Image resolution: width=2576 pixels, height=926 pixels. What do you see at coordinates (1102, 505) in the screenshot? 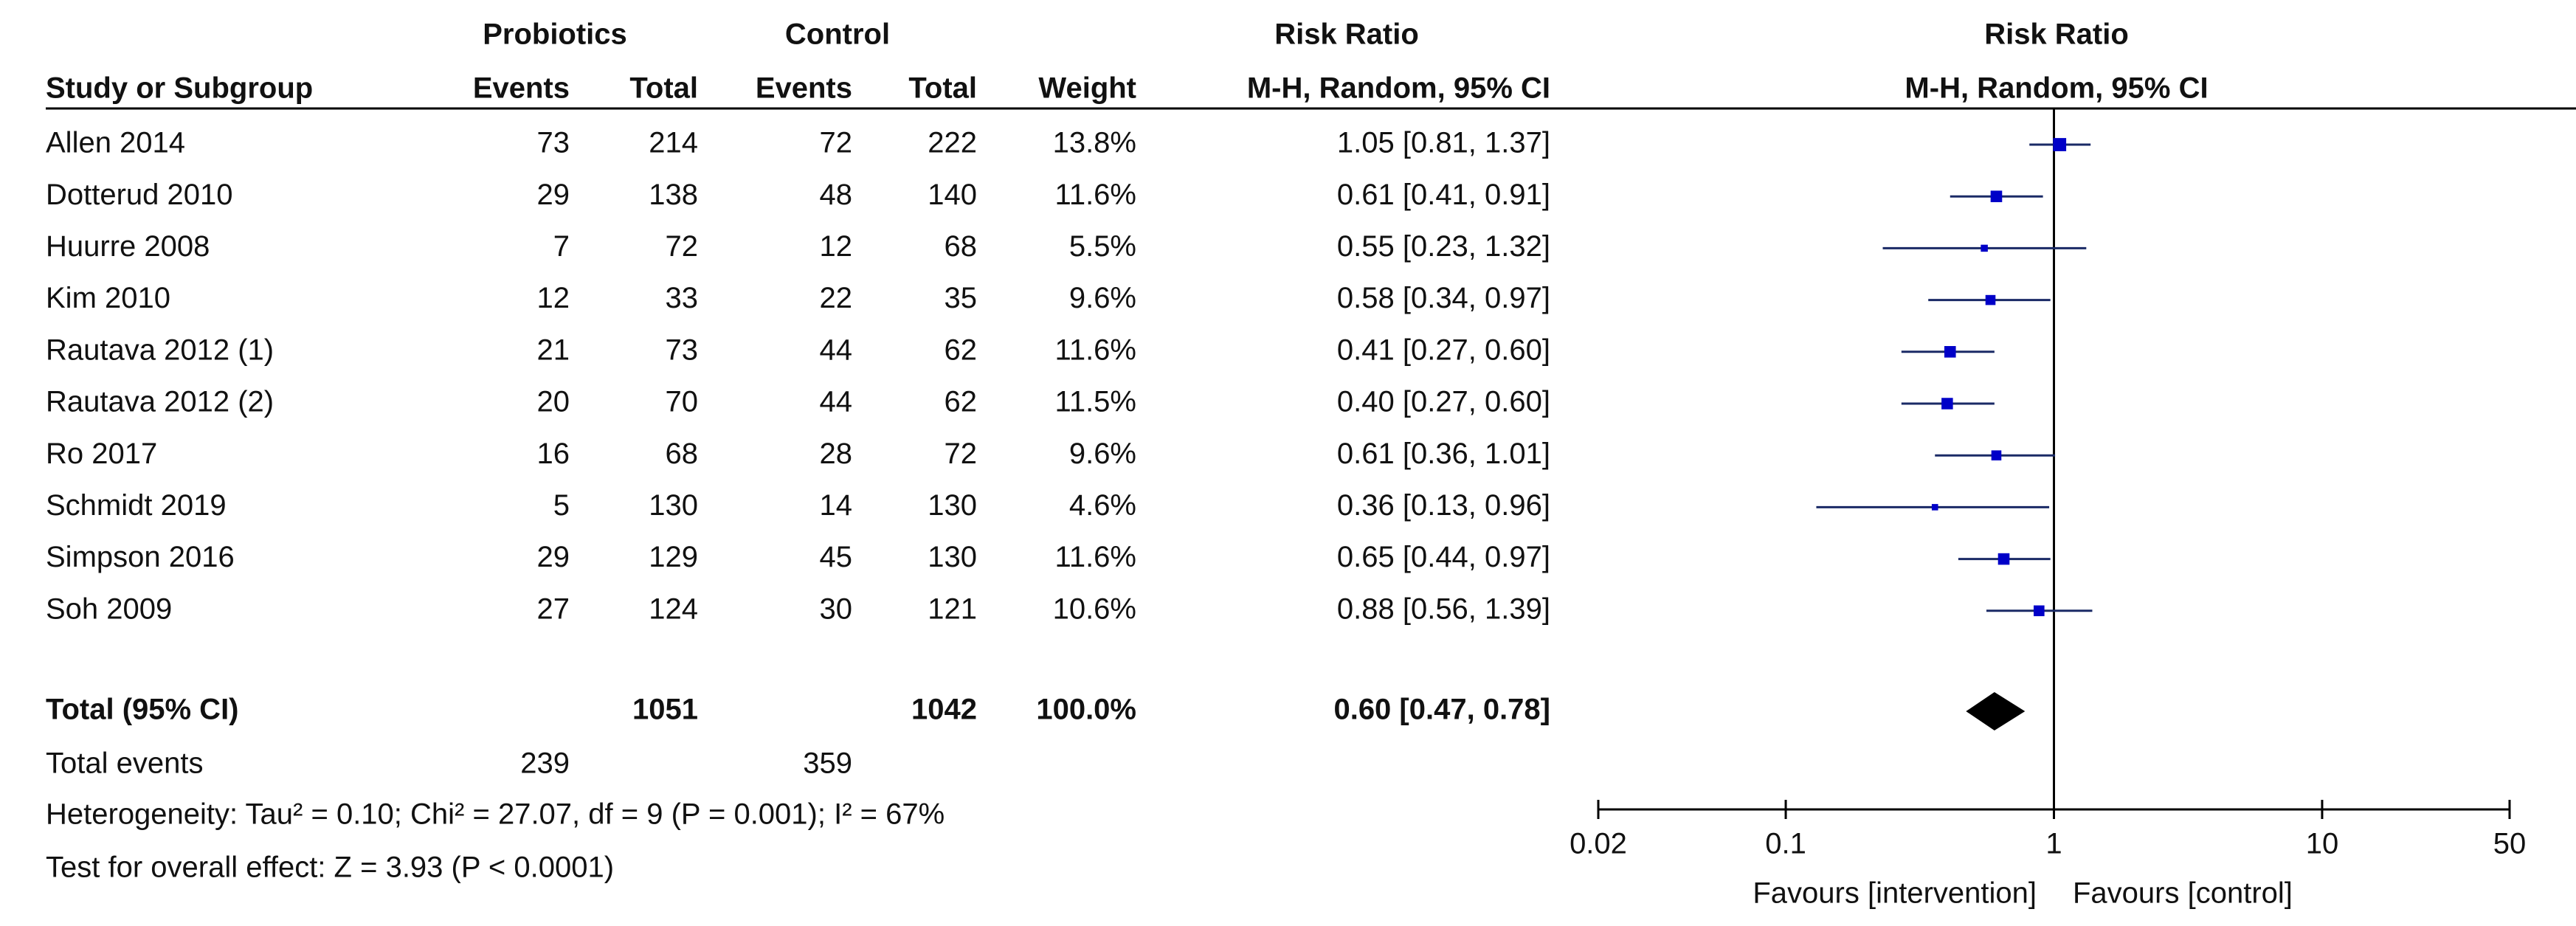
I see `table-cell: 4.6%` at bounding box center [1102, 505].